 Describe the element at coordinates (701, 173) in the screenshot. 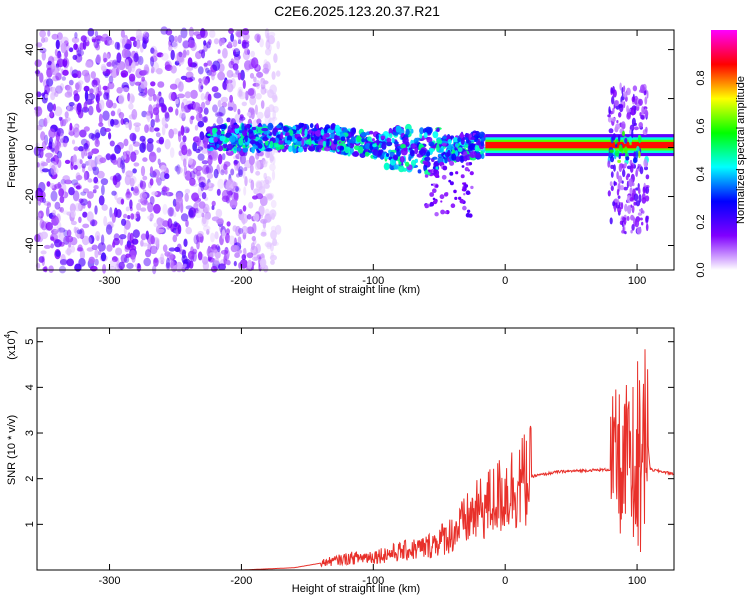

I see `colorbar-ticks: 0.0 0.2 0.4 0.6 0.8` at that location.